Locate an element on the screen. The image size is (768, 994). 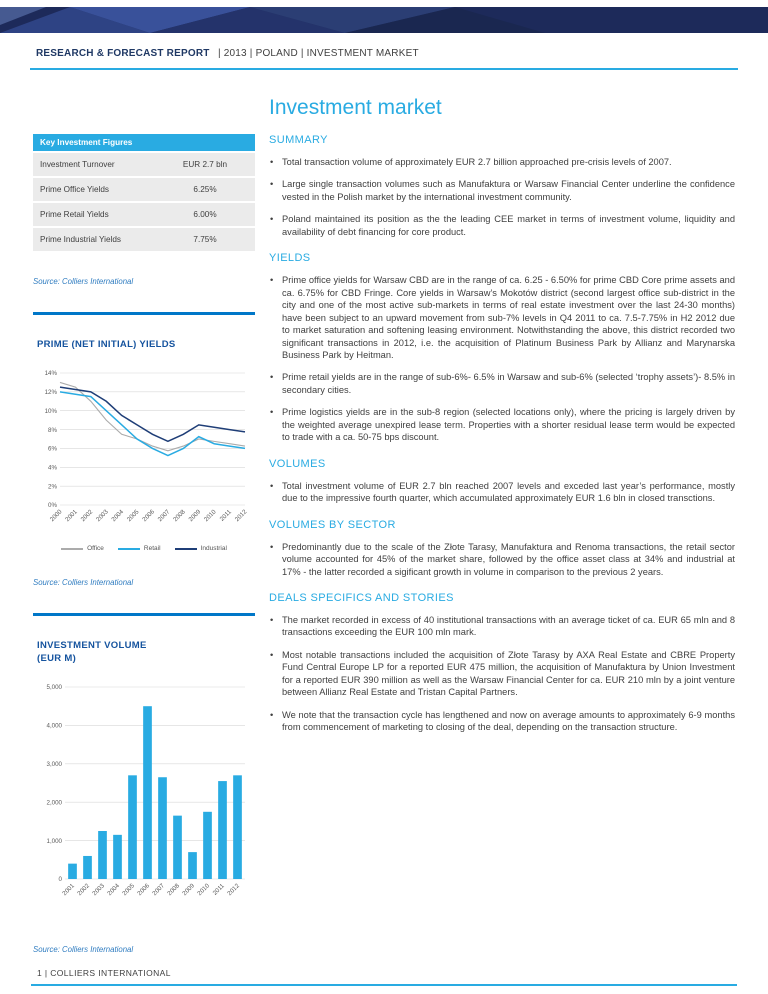
table-row: Prime Retail Yields 6.00% is located at coordinates (144, 214).